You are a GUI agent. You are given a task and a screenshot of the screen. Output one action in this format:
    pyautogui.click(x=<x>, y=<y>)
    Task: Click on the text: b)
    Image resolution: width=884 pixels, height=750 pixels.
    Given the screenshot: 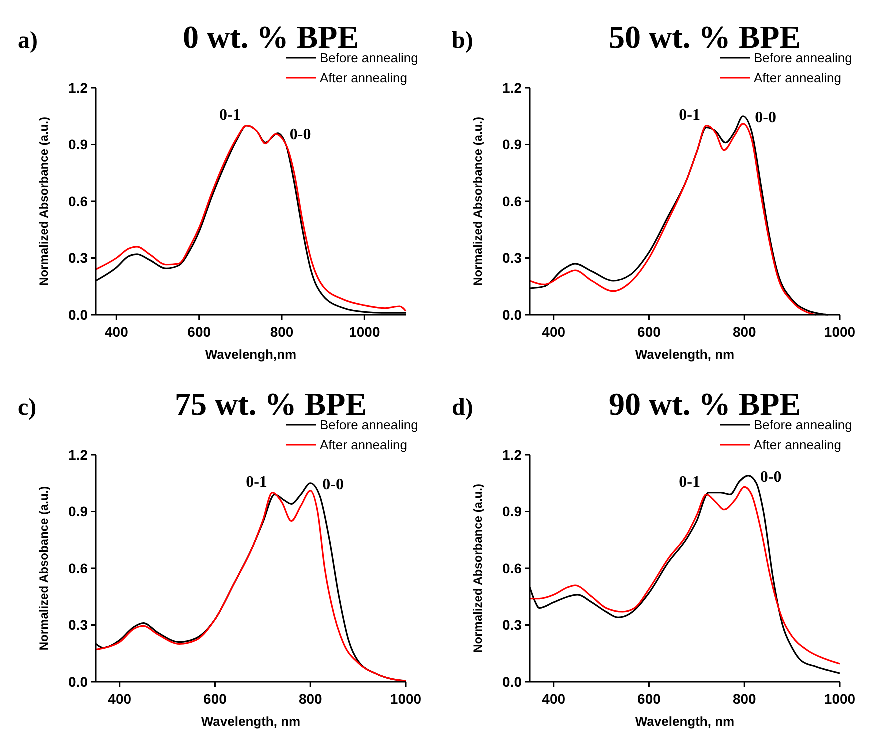 What is the action you would take?
    pyautogui.click(x=463, y=41)
    